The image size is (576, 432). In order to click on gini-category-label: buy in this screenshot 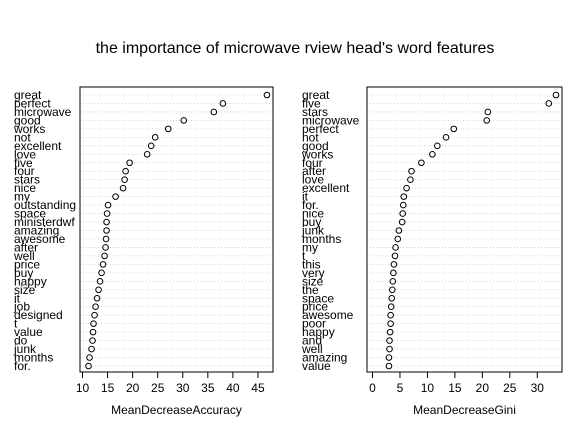, I will do `click(311, 222)`.